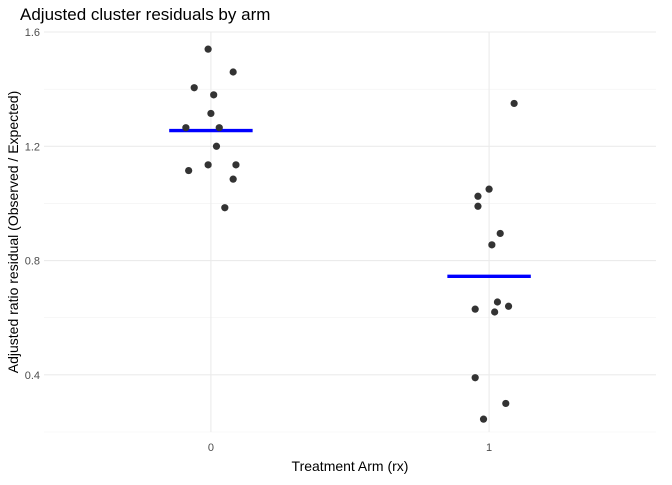 The image size is (672, 485). What do you see at coordinates (32, 376) in the screenshot?
I see `y-tick-label: 0.4` at bounding box center [32, 376].